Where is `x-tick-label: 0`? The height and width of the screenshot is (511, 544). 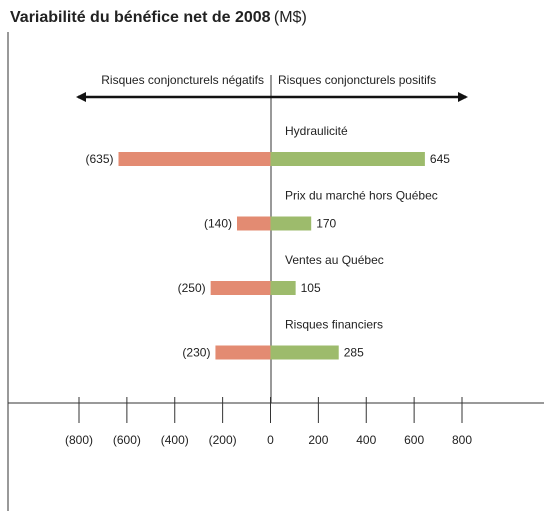
x-tick-label: 0 is located at coordinates (270, 440).